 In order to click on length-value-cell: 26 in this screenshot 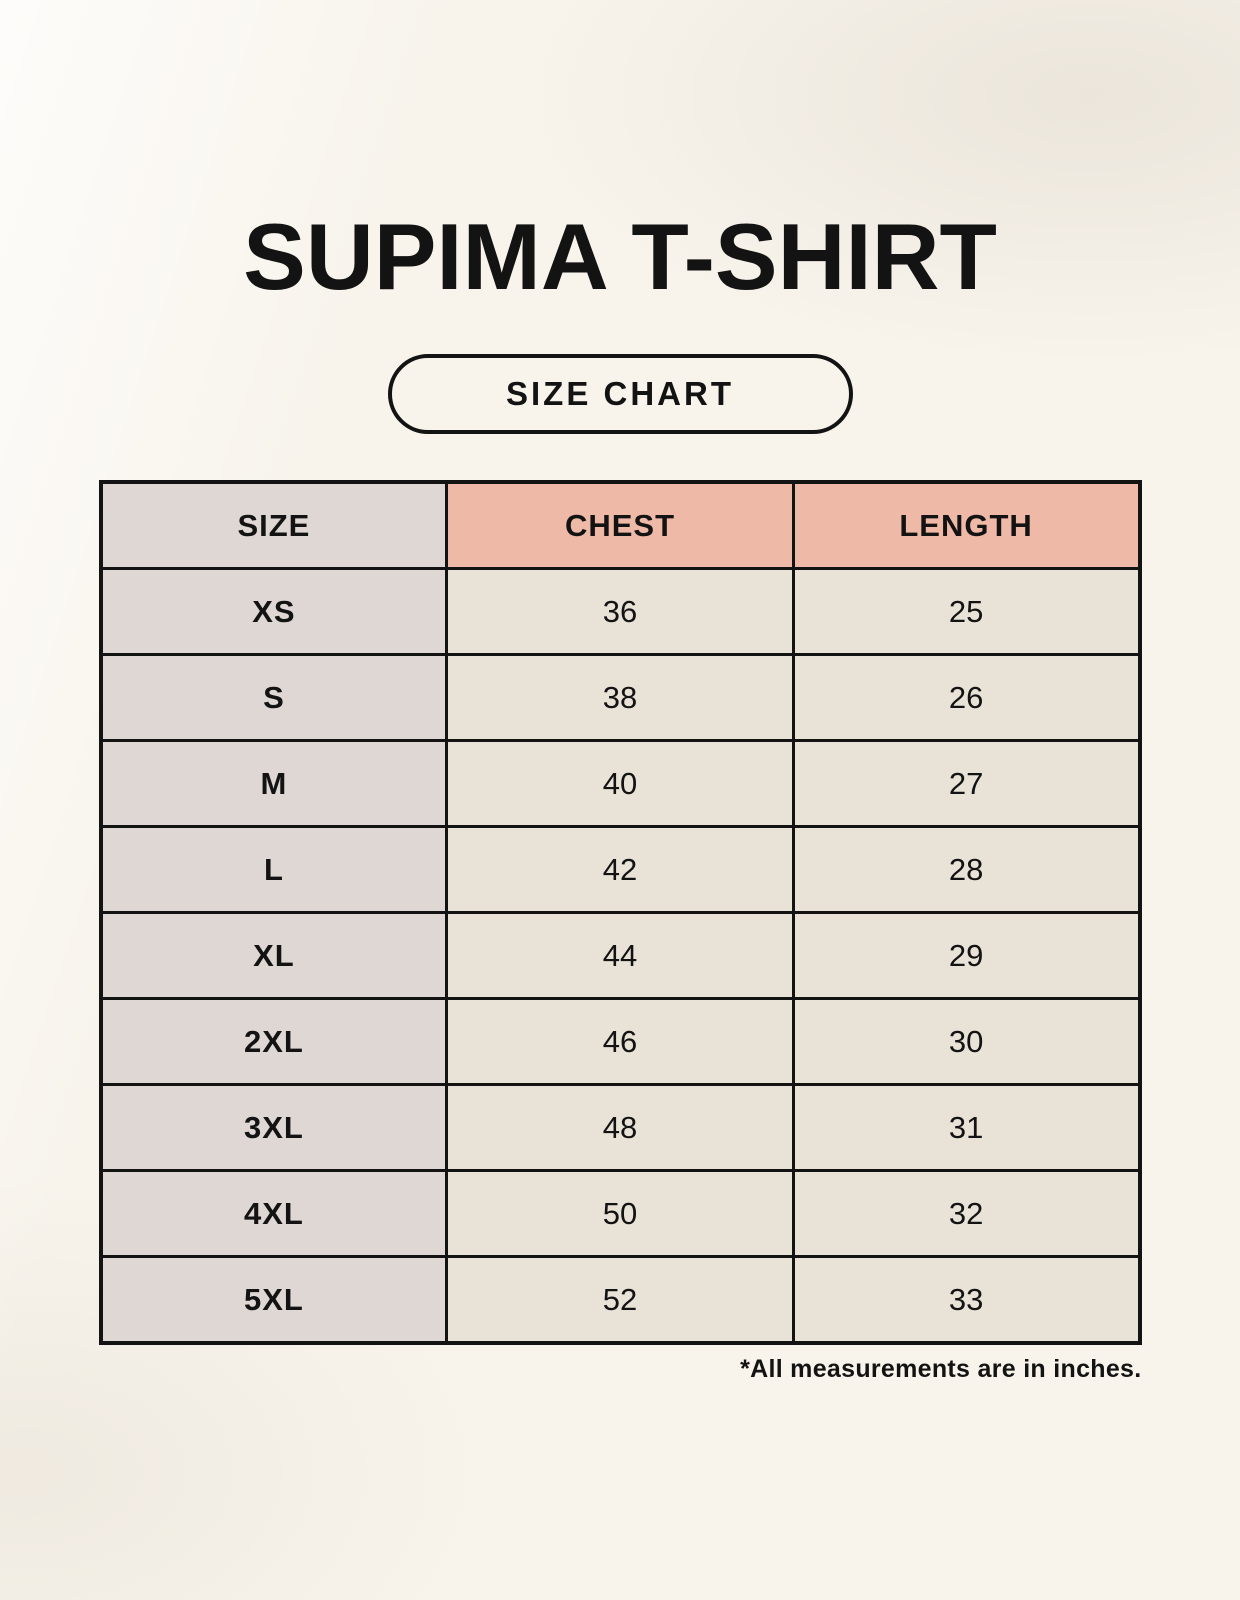, I will do `click(966, 697)`.